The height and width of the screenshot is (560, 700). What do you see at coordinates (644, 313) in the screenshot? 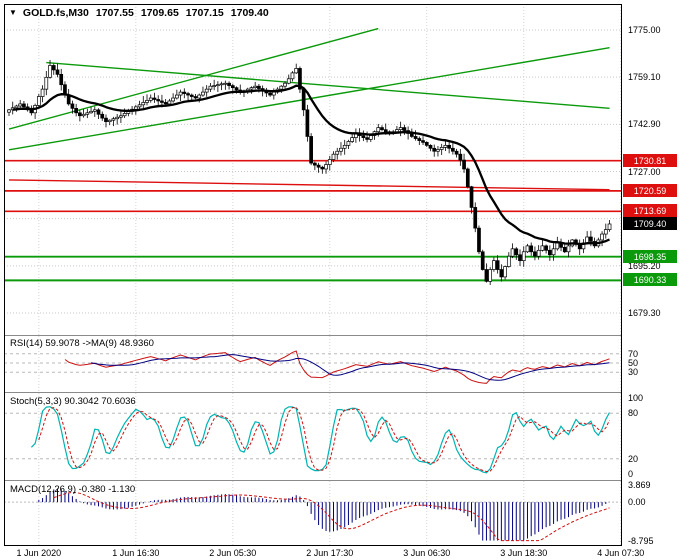
I see `price-axis-label: 1679.30` at bounding box center [644, 313].